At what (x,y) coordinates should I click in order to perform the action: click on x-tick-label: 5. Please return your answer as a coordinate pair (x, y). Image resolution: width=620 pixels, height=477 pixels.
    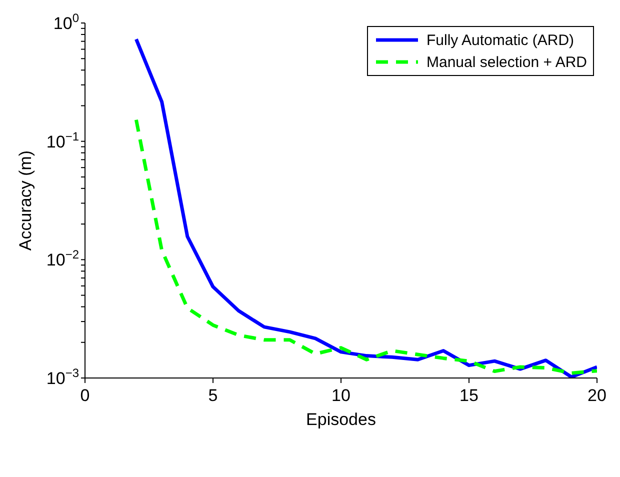
    Looking at the image, I should click on (213, 395).